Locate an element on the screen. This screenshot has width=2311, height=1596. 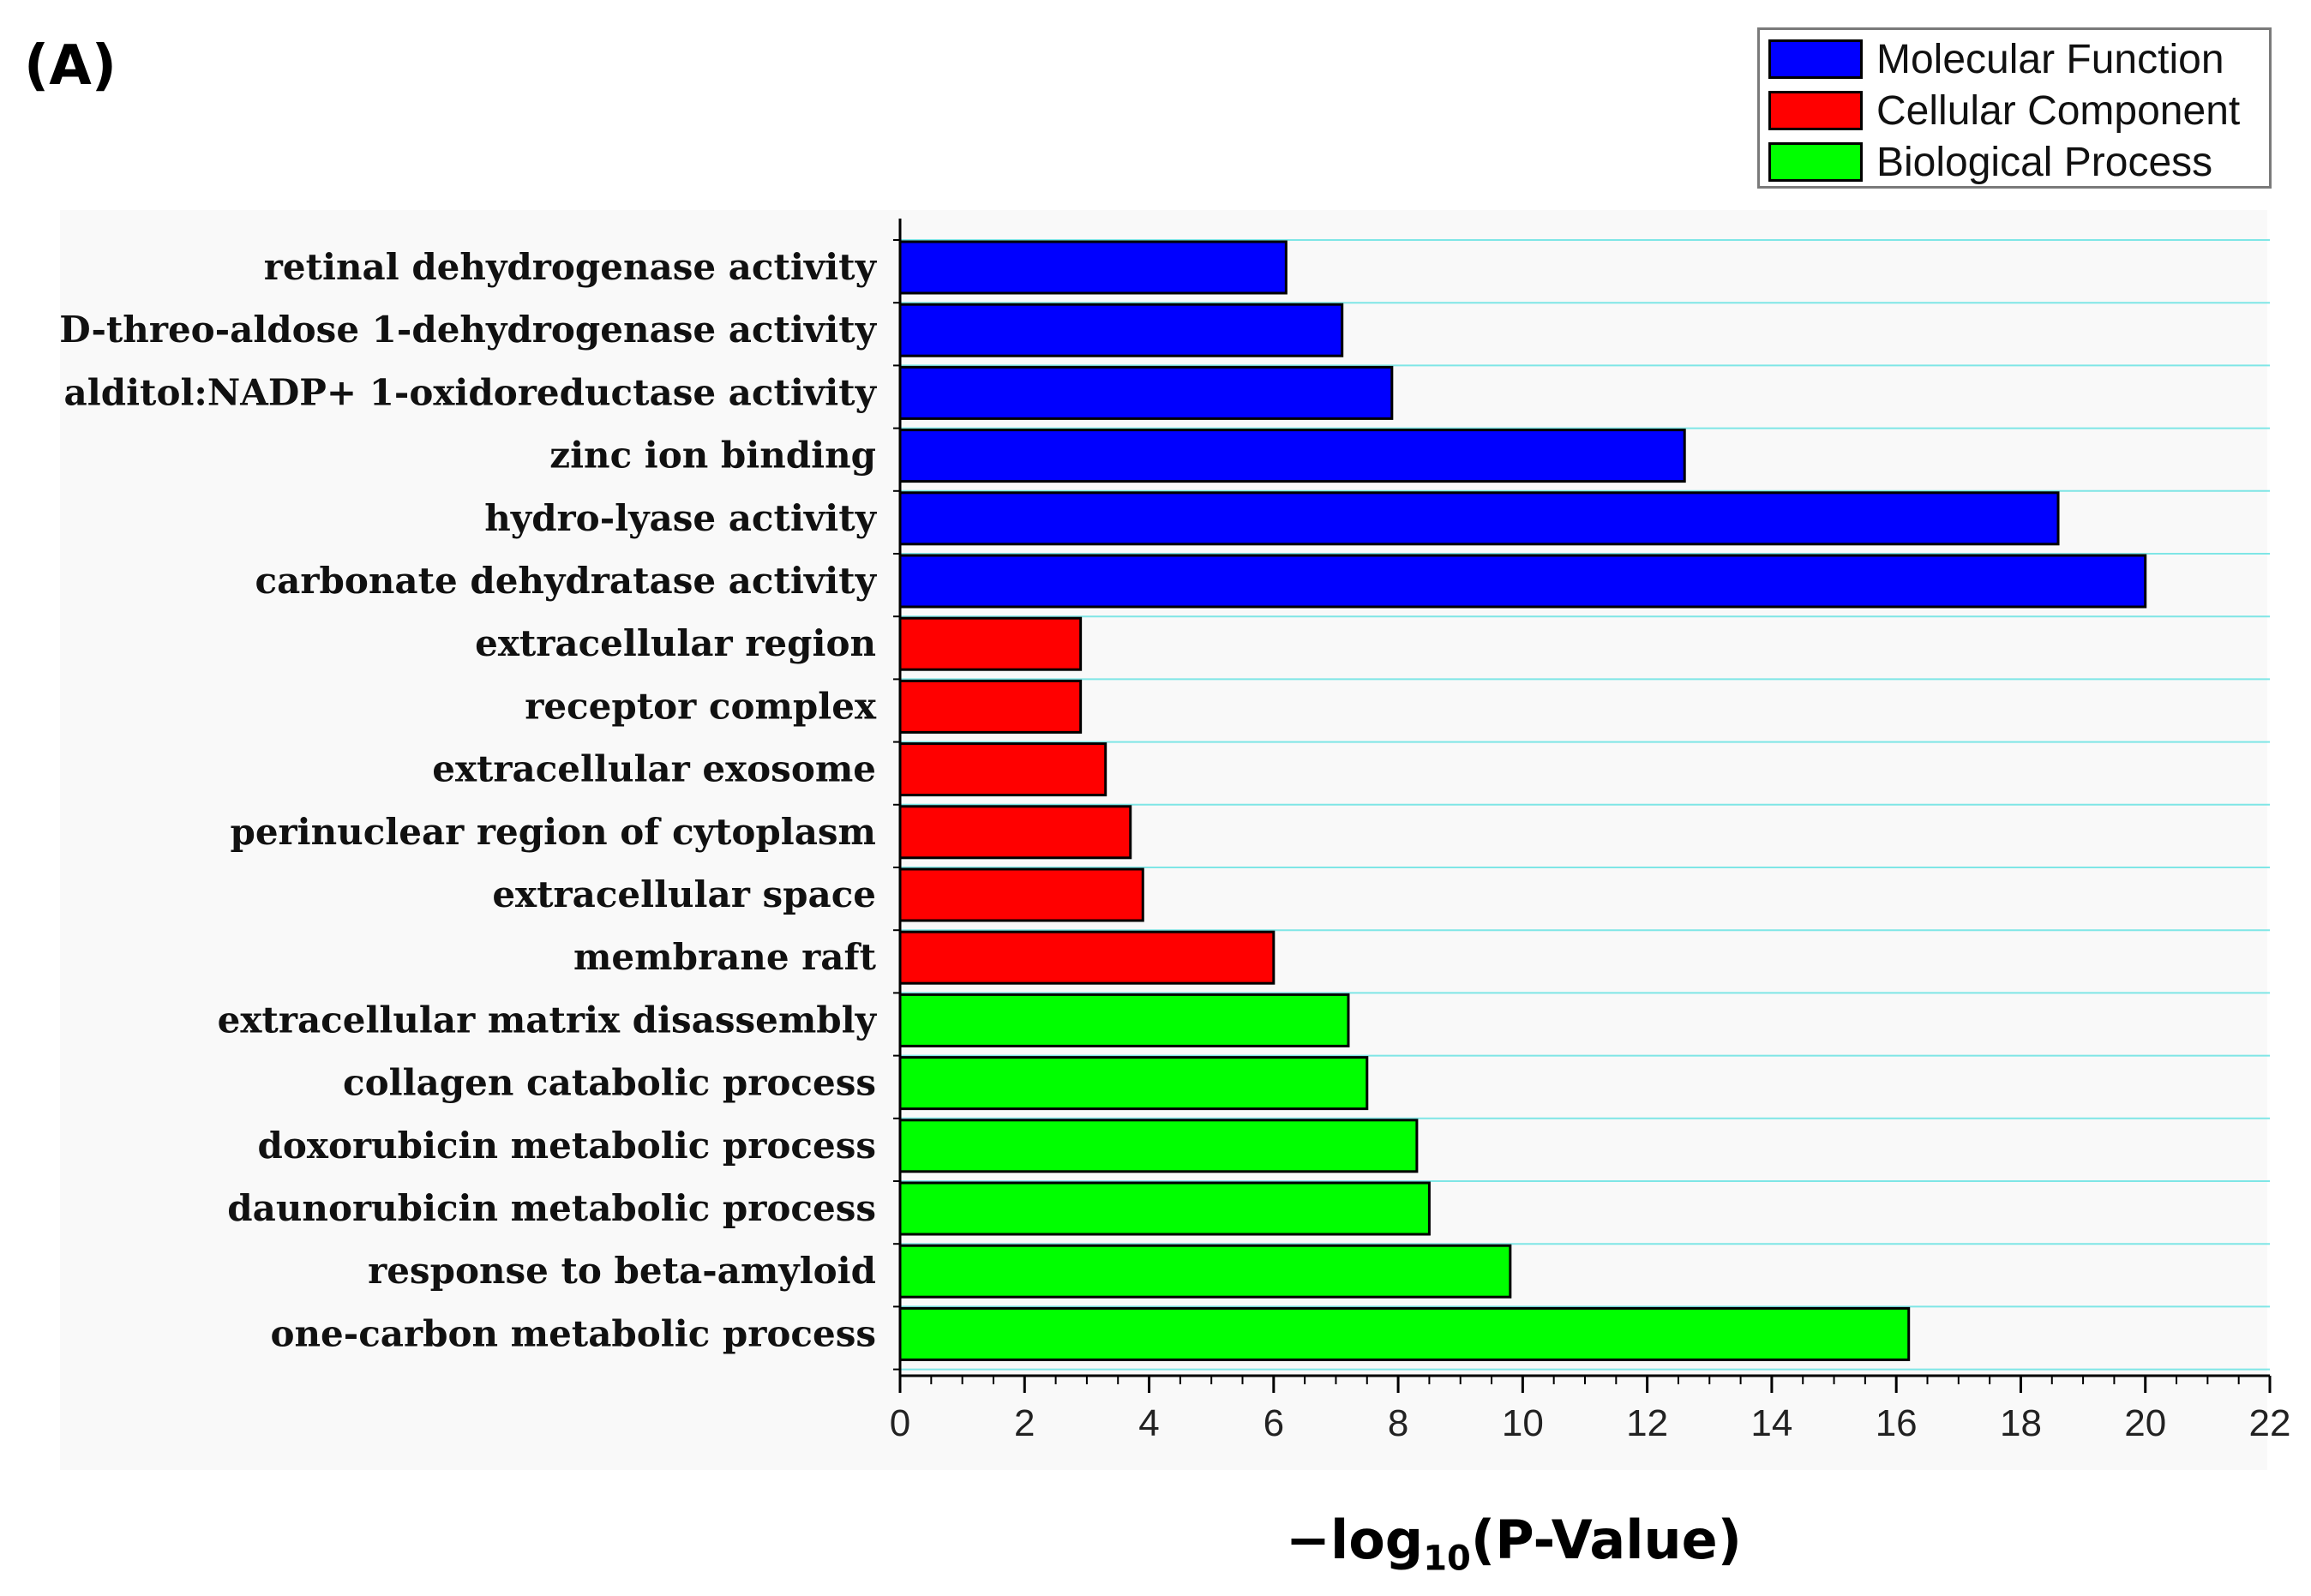
x-tick-label: 0 is located at coordinates (900, 1423).